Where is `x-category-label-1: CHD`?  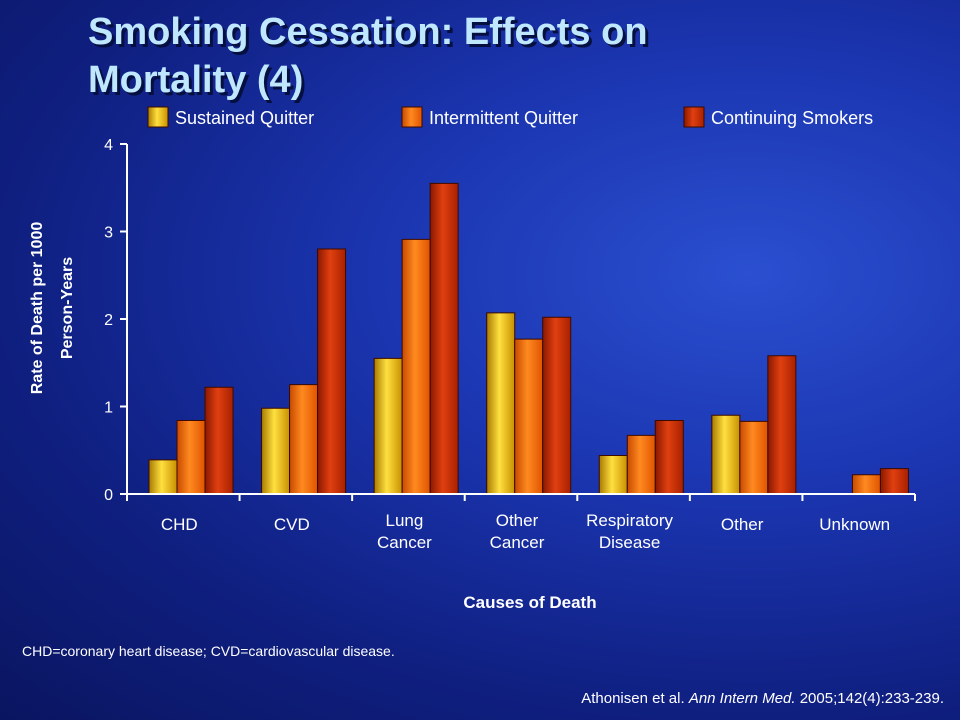 x-category-label-1: CHD is located at coordinates (179, 524).